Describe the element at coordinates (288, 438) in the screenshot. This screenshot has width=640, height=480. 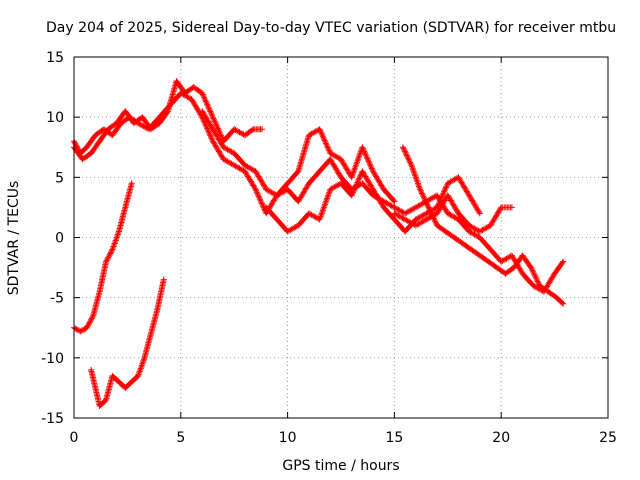
I see `x-tick-label: 10` at that location.